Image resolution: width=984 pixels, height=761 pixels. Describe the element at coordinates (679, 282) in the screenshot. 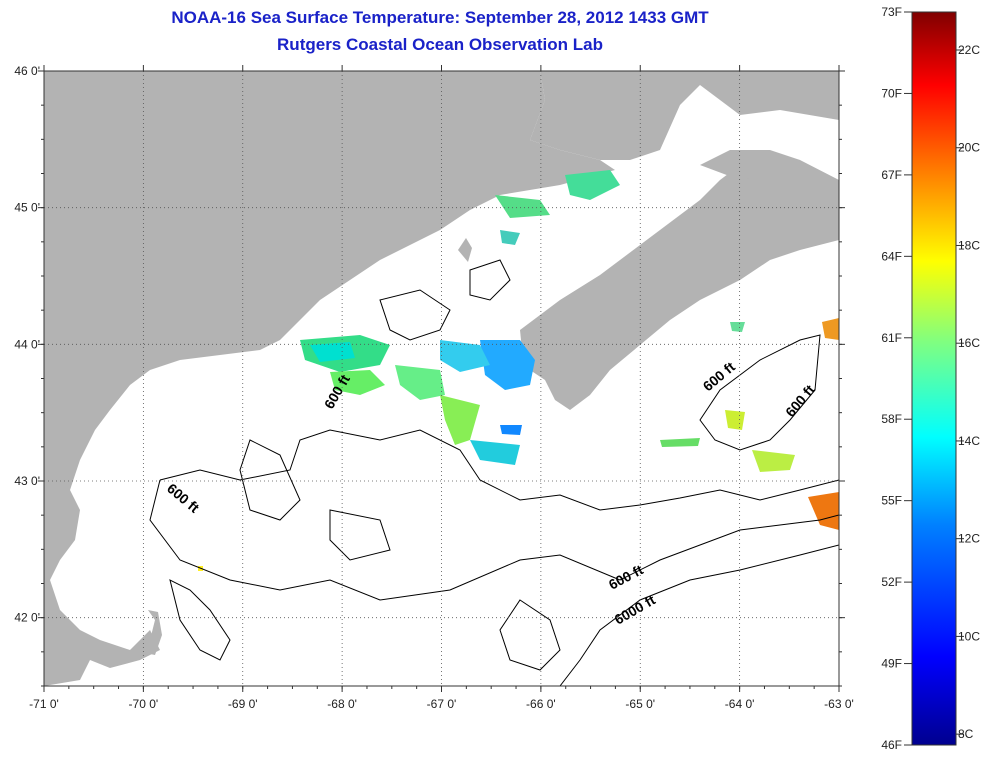

I see `land-nova-scotia` at that location.